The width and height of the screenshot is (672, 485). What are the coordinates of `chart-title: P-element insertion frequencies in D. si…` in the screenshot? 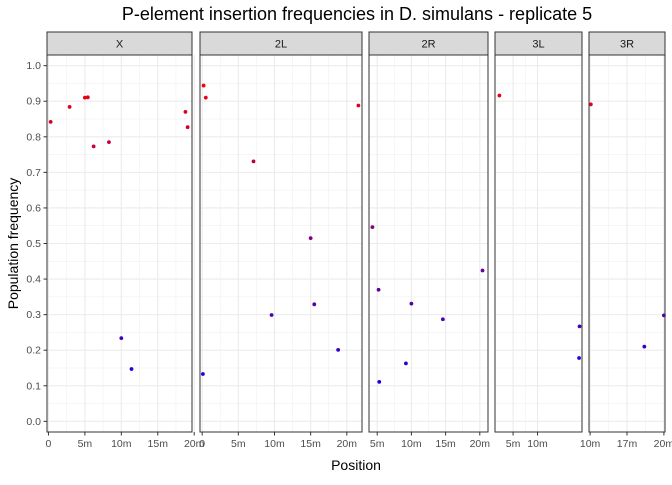 It's located at (357, 14).